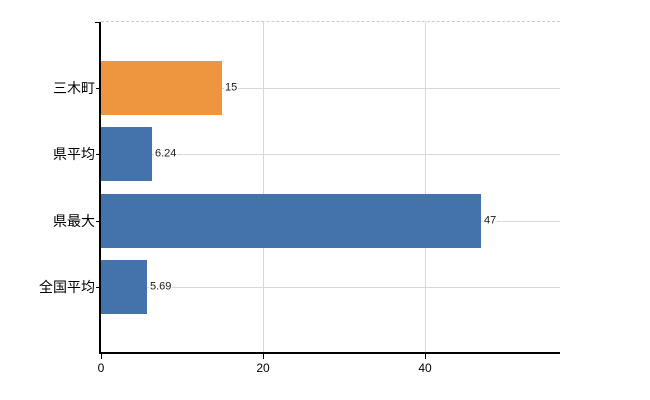  Describe the element at coordinates (97, 22) in the screenshot. I see `y-axis-top-tick` at that location.